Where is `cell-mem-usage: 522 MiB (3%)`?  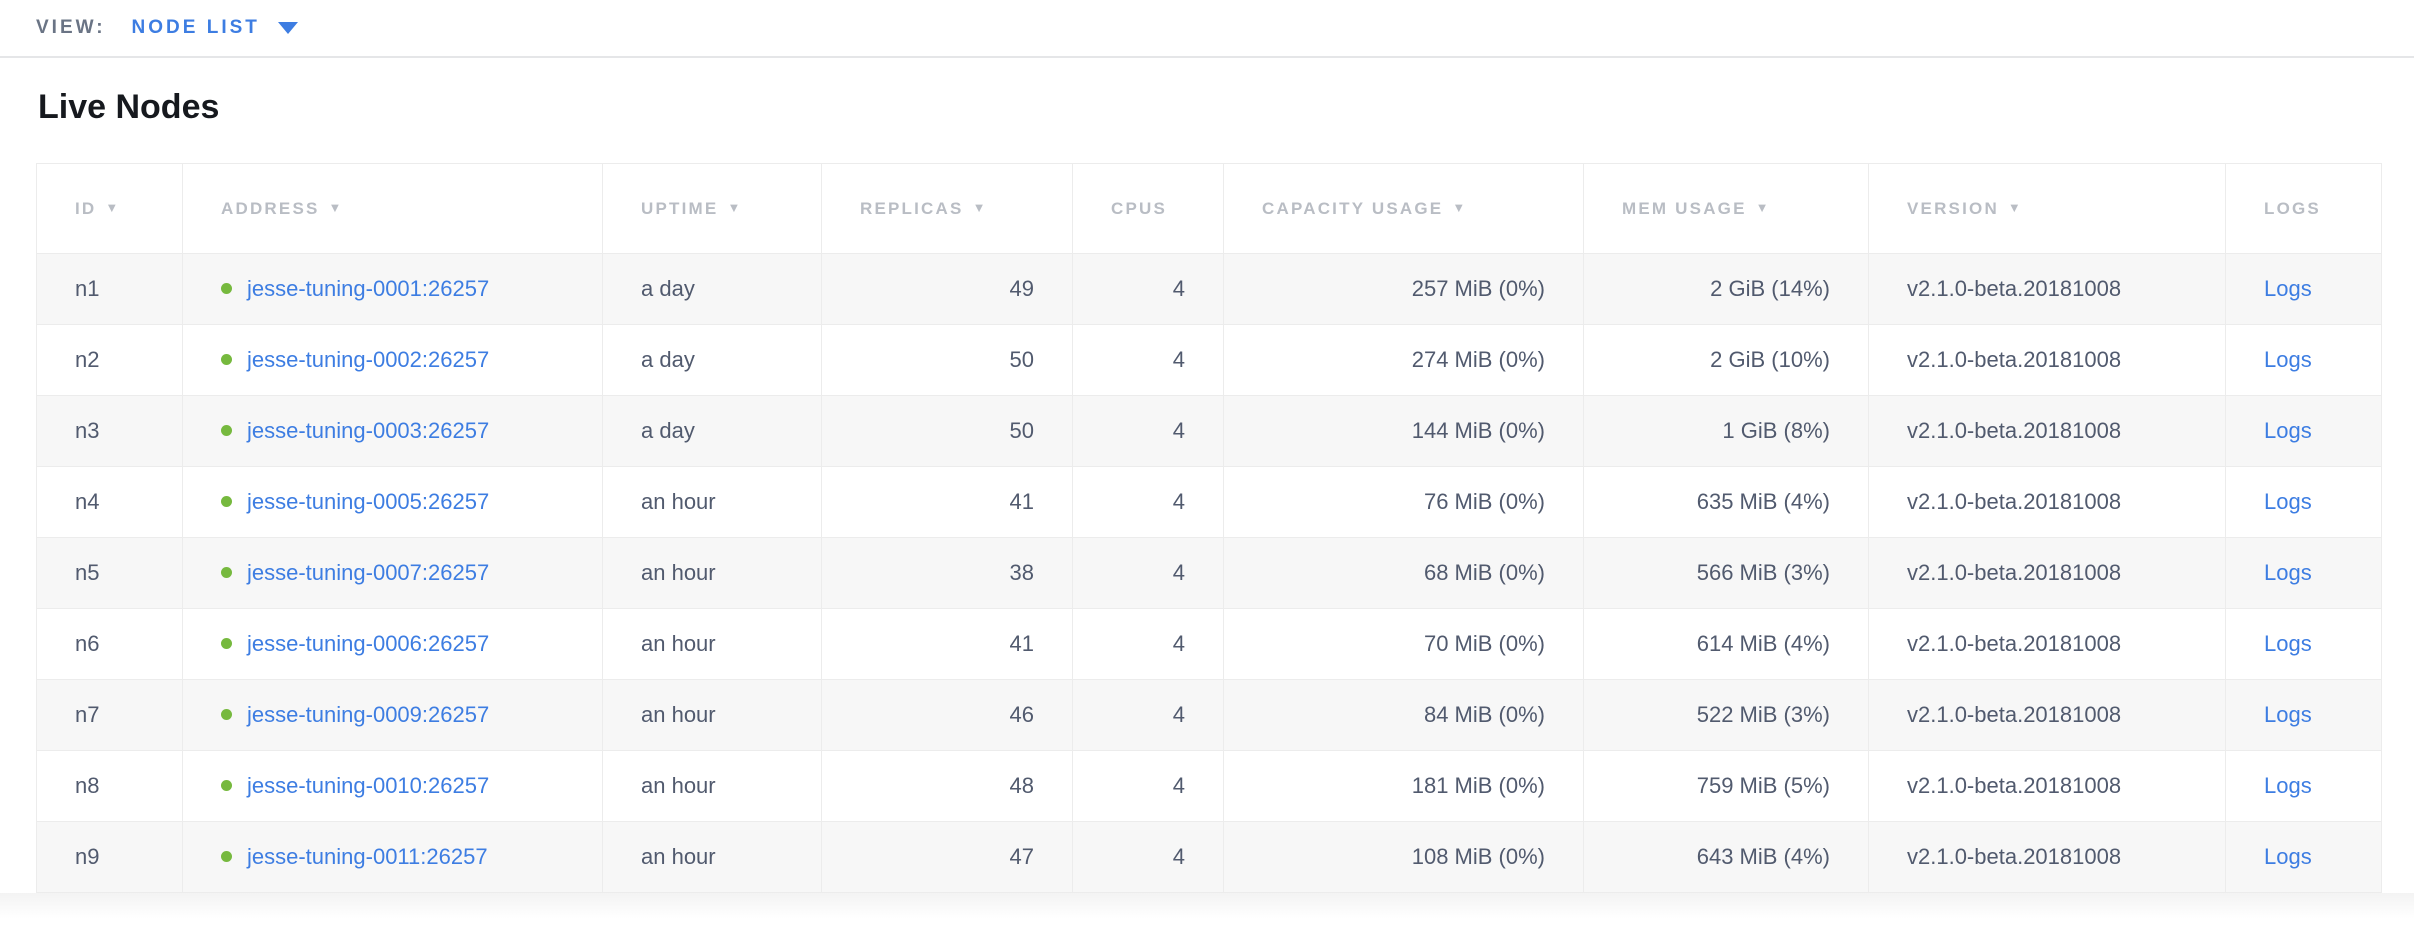
cell-mem-usage: 522 MiB (3%) is located at coordinates (1726, 715).